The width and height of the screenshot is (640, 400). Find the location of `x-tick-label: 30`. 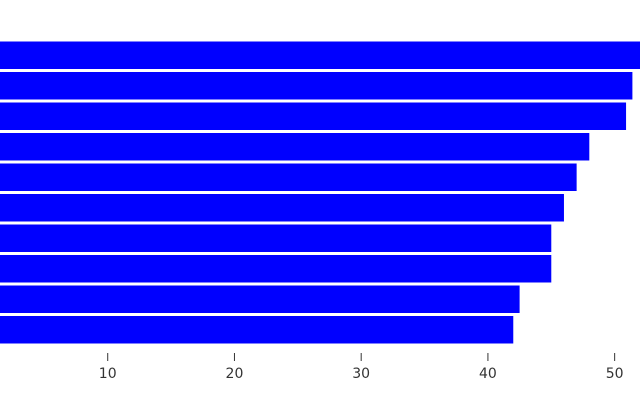

x-tick-label: 30 is located at coordinates (361, 374).